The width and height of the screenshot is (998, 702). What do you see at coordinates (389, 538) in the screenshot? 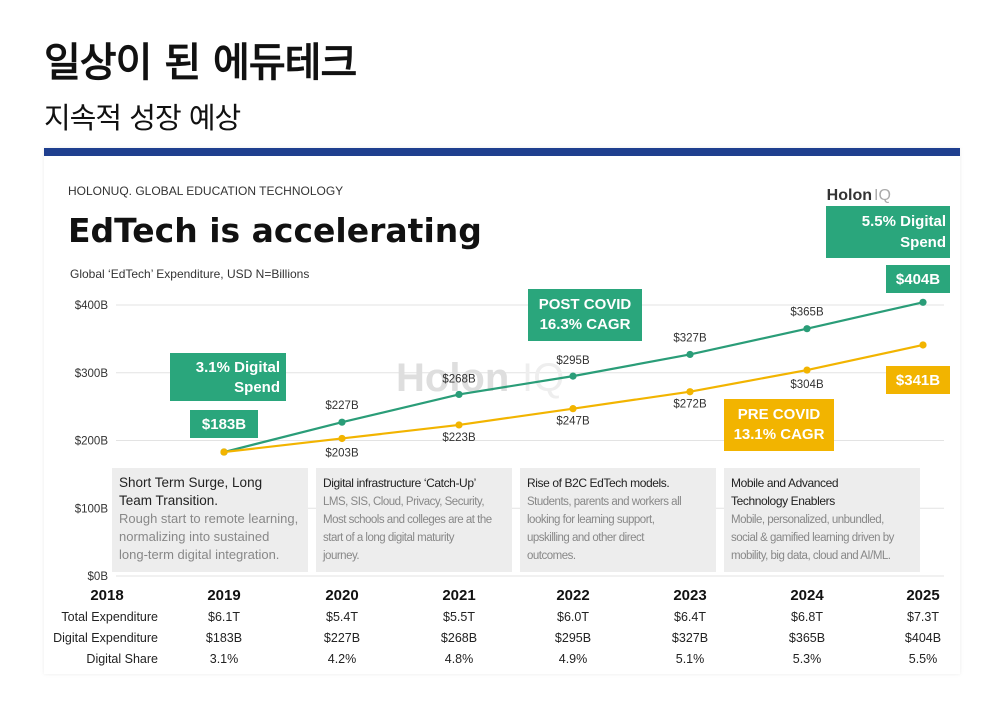
I see `panel-body: start of a long digital maturity` at bounding box center [389, 538].